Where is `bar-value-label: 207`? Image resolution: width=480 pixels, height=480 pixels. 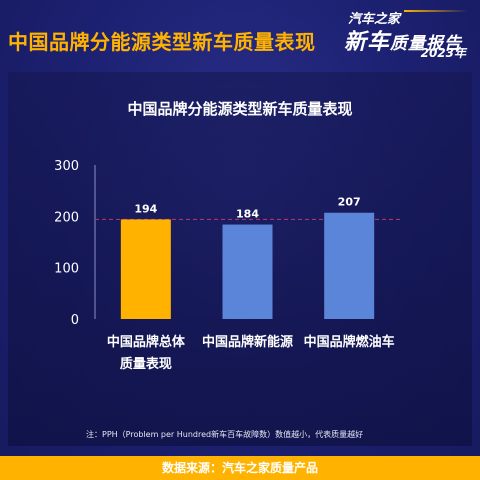 bar-value-label: 207 is located at coordinates (349, 202).